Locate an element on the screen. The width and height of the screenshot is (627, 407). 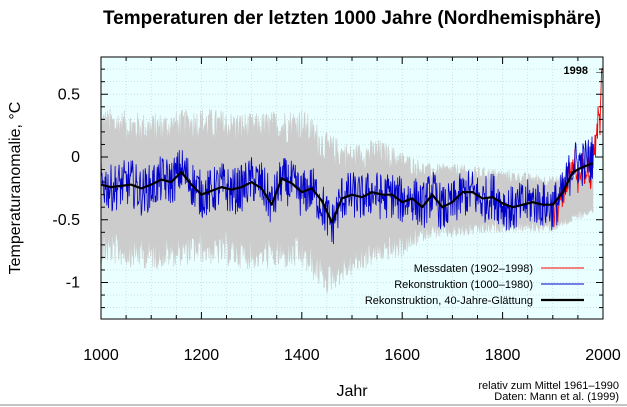
annotation-arrow: → is located at coordinates (599, 71).